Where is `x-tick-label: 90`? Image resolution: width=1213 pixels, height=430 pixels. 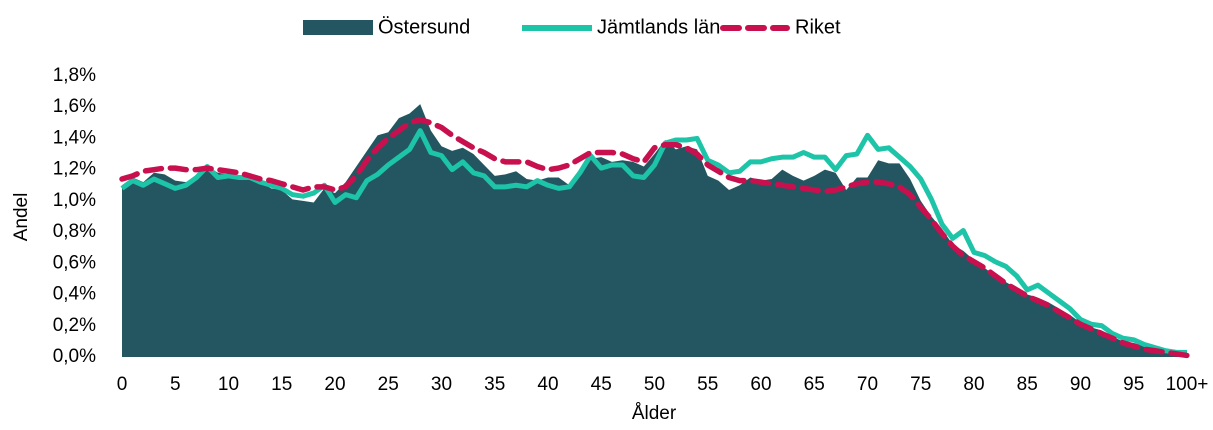 x-tick-label: 90 is located at coordinates (1080, 384).